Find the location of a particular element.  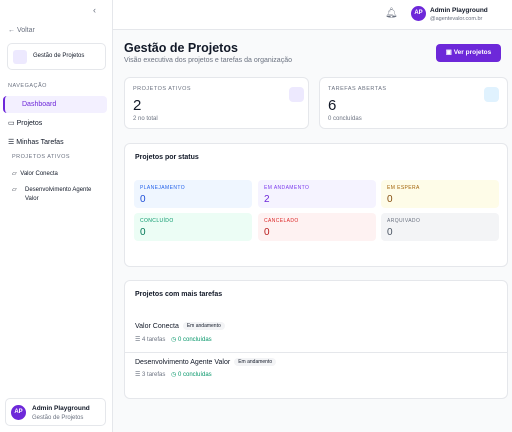

status-label: CANCELADO is located at coordinates (281, 221).